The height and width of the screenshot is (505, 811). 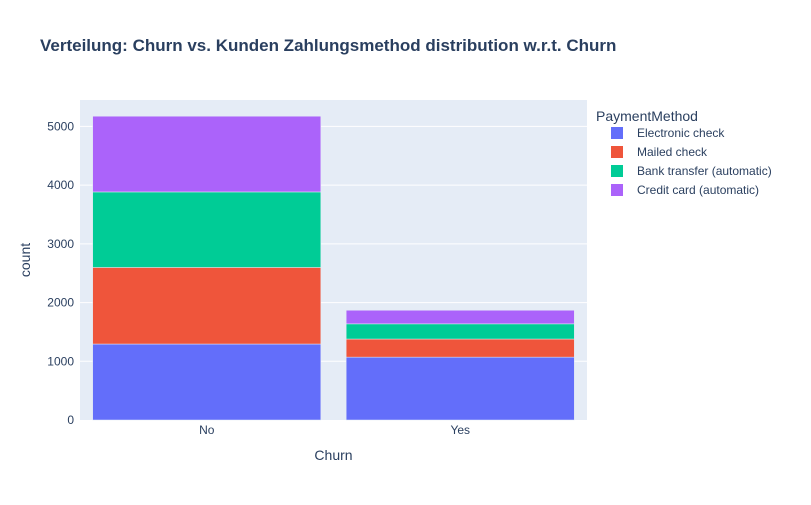 I want to click on y-tick-label: 2000, so click(x=60, y=303).